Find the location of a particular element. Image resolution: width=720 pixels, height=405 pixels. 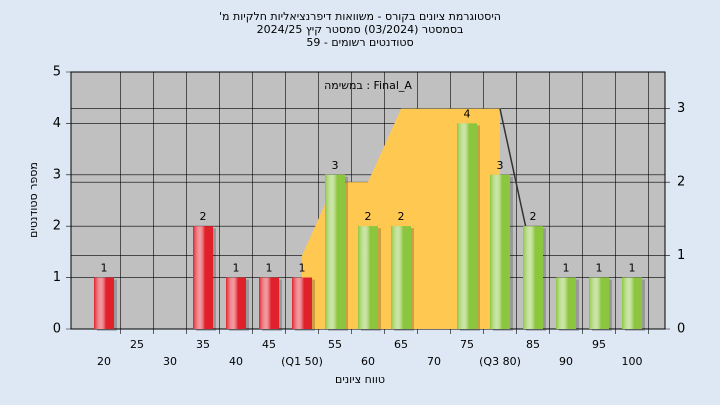

y-tick-label: 1 is located at coordinates (57, 277).